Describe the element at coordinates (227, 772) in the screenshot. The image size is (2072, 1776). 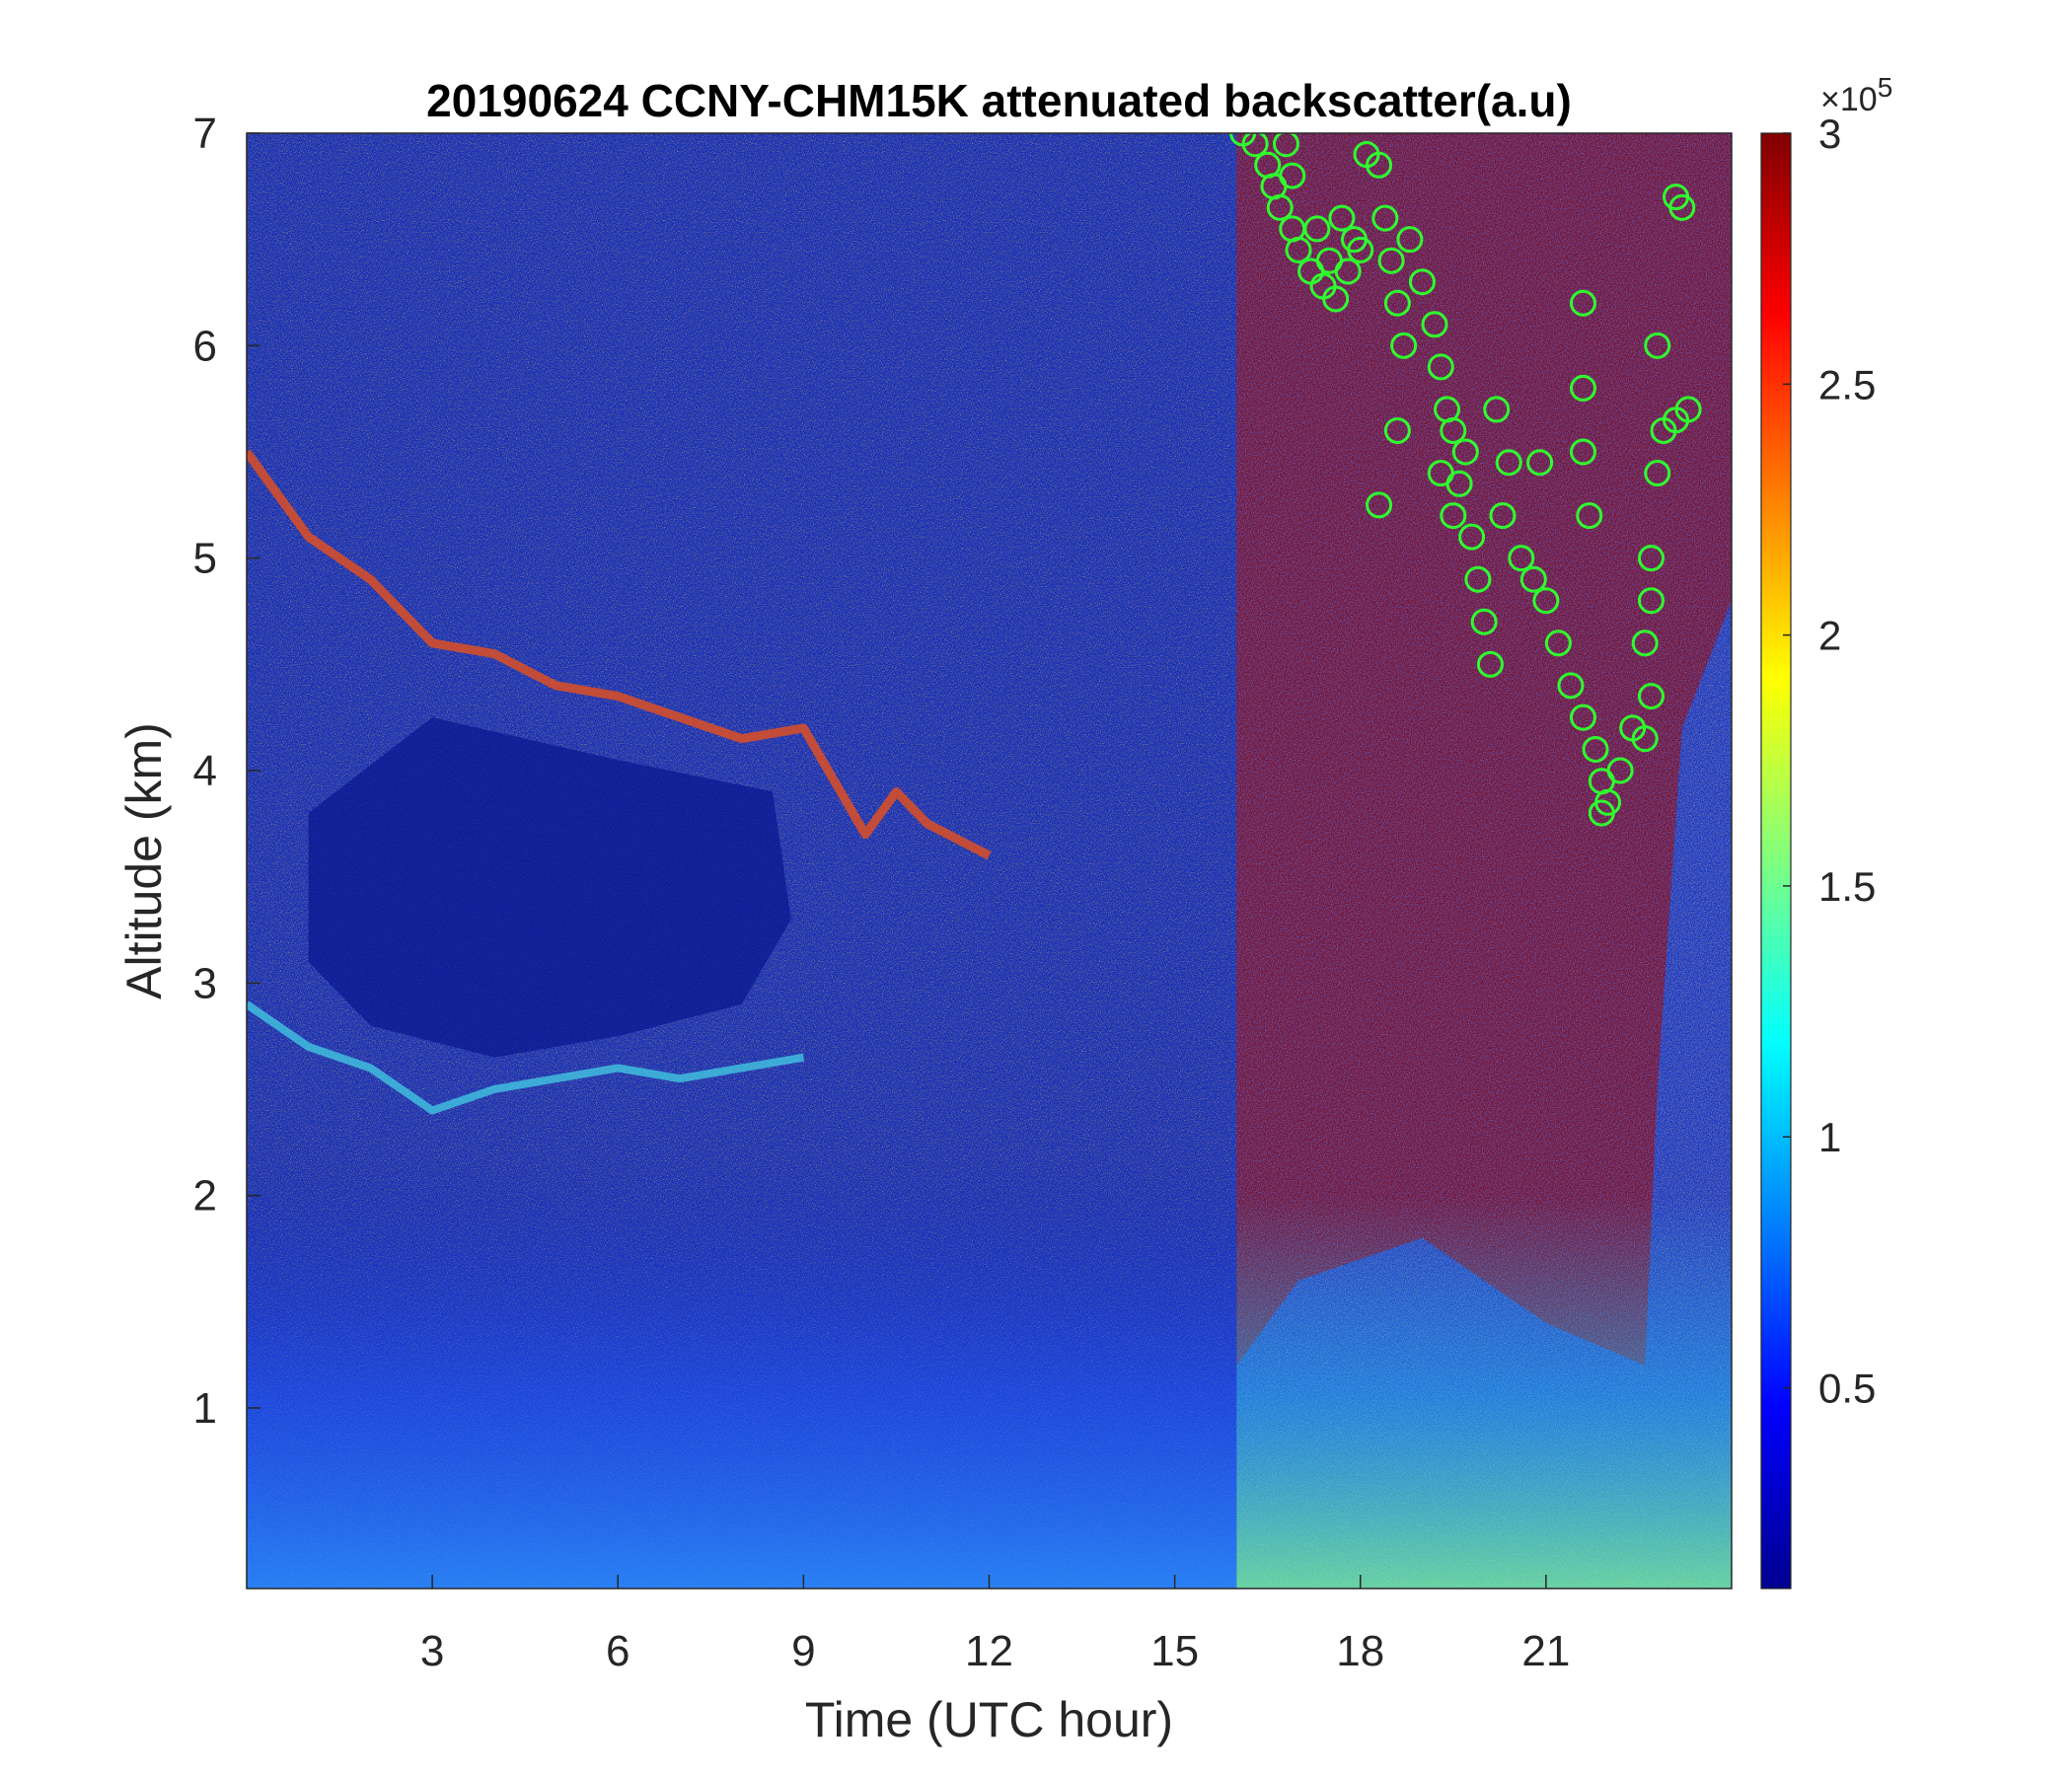
I see `y-axis-ticks: 1 2 3 4 5 6 7` at that location.